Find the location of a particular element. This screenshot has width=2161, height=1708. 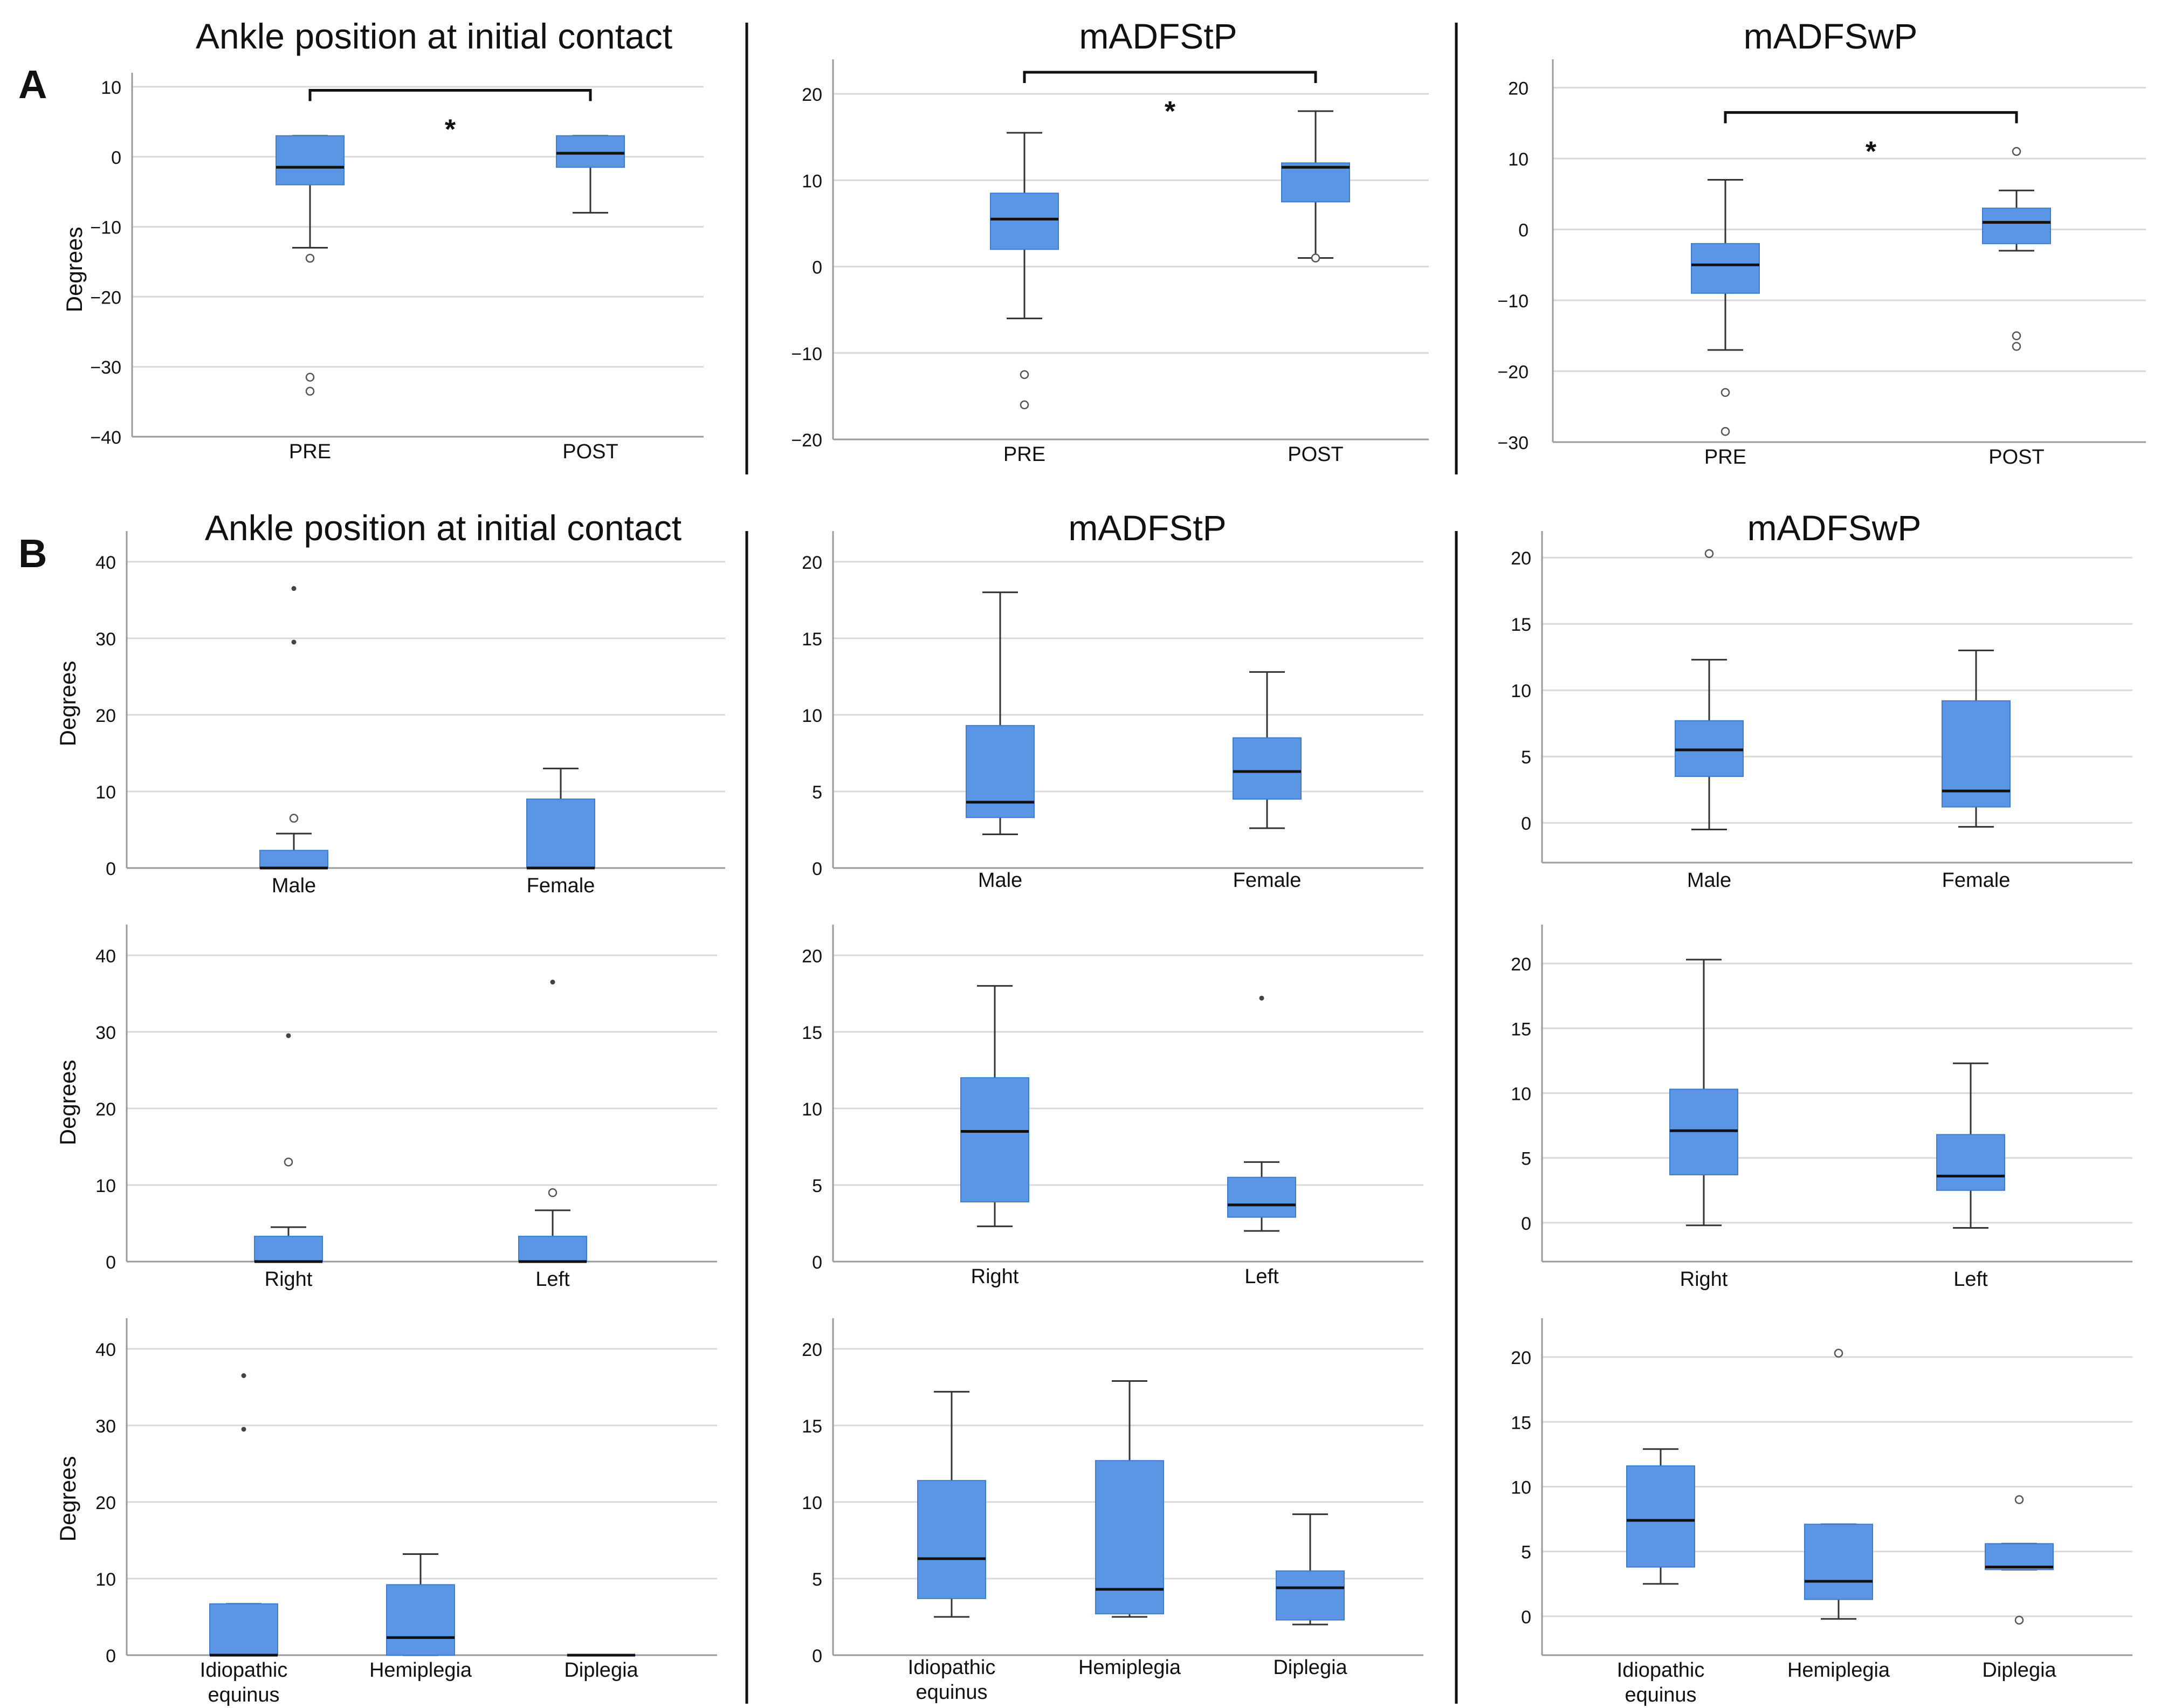

significance-bracket: * is located at coordinates (1170, 99).